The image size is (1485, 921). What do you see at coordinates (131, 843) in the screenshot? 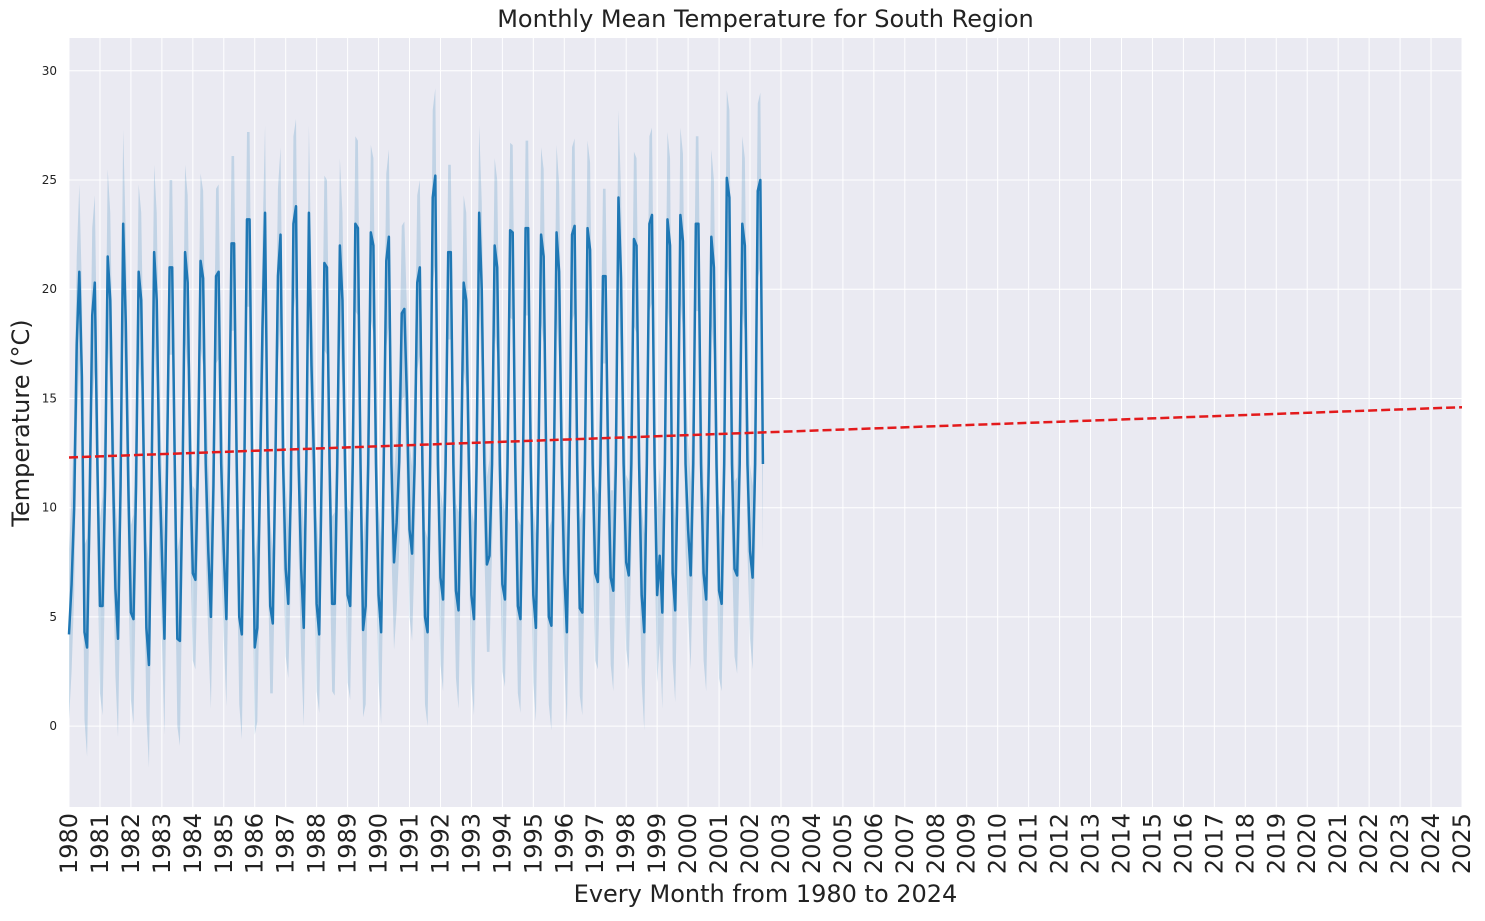
I see `x-tick-label: 1982` at bounding box center [131, 843].